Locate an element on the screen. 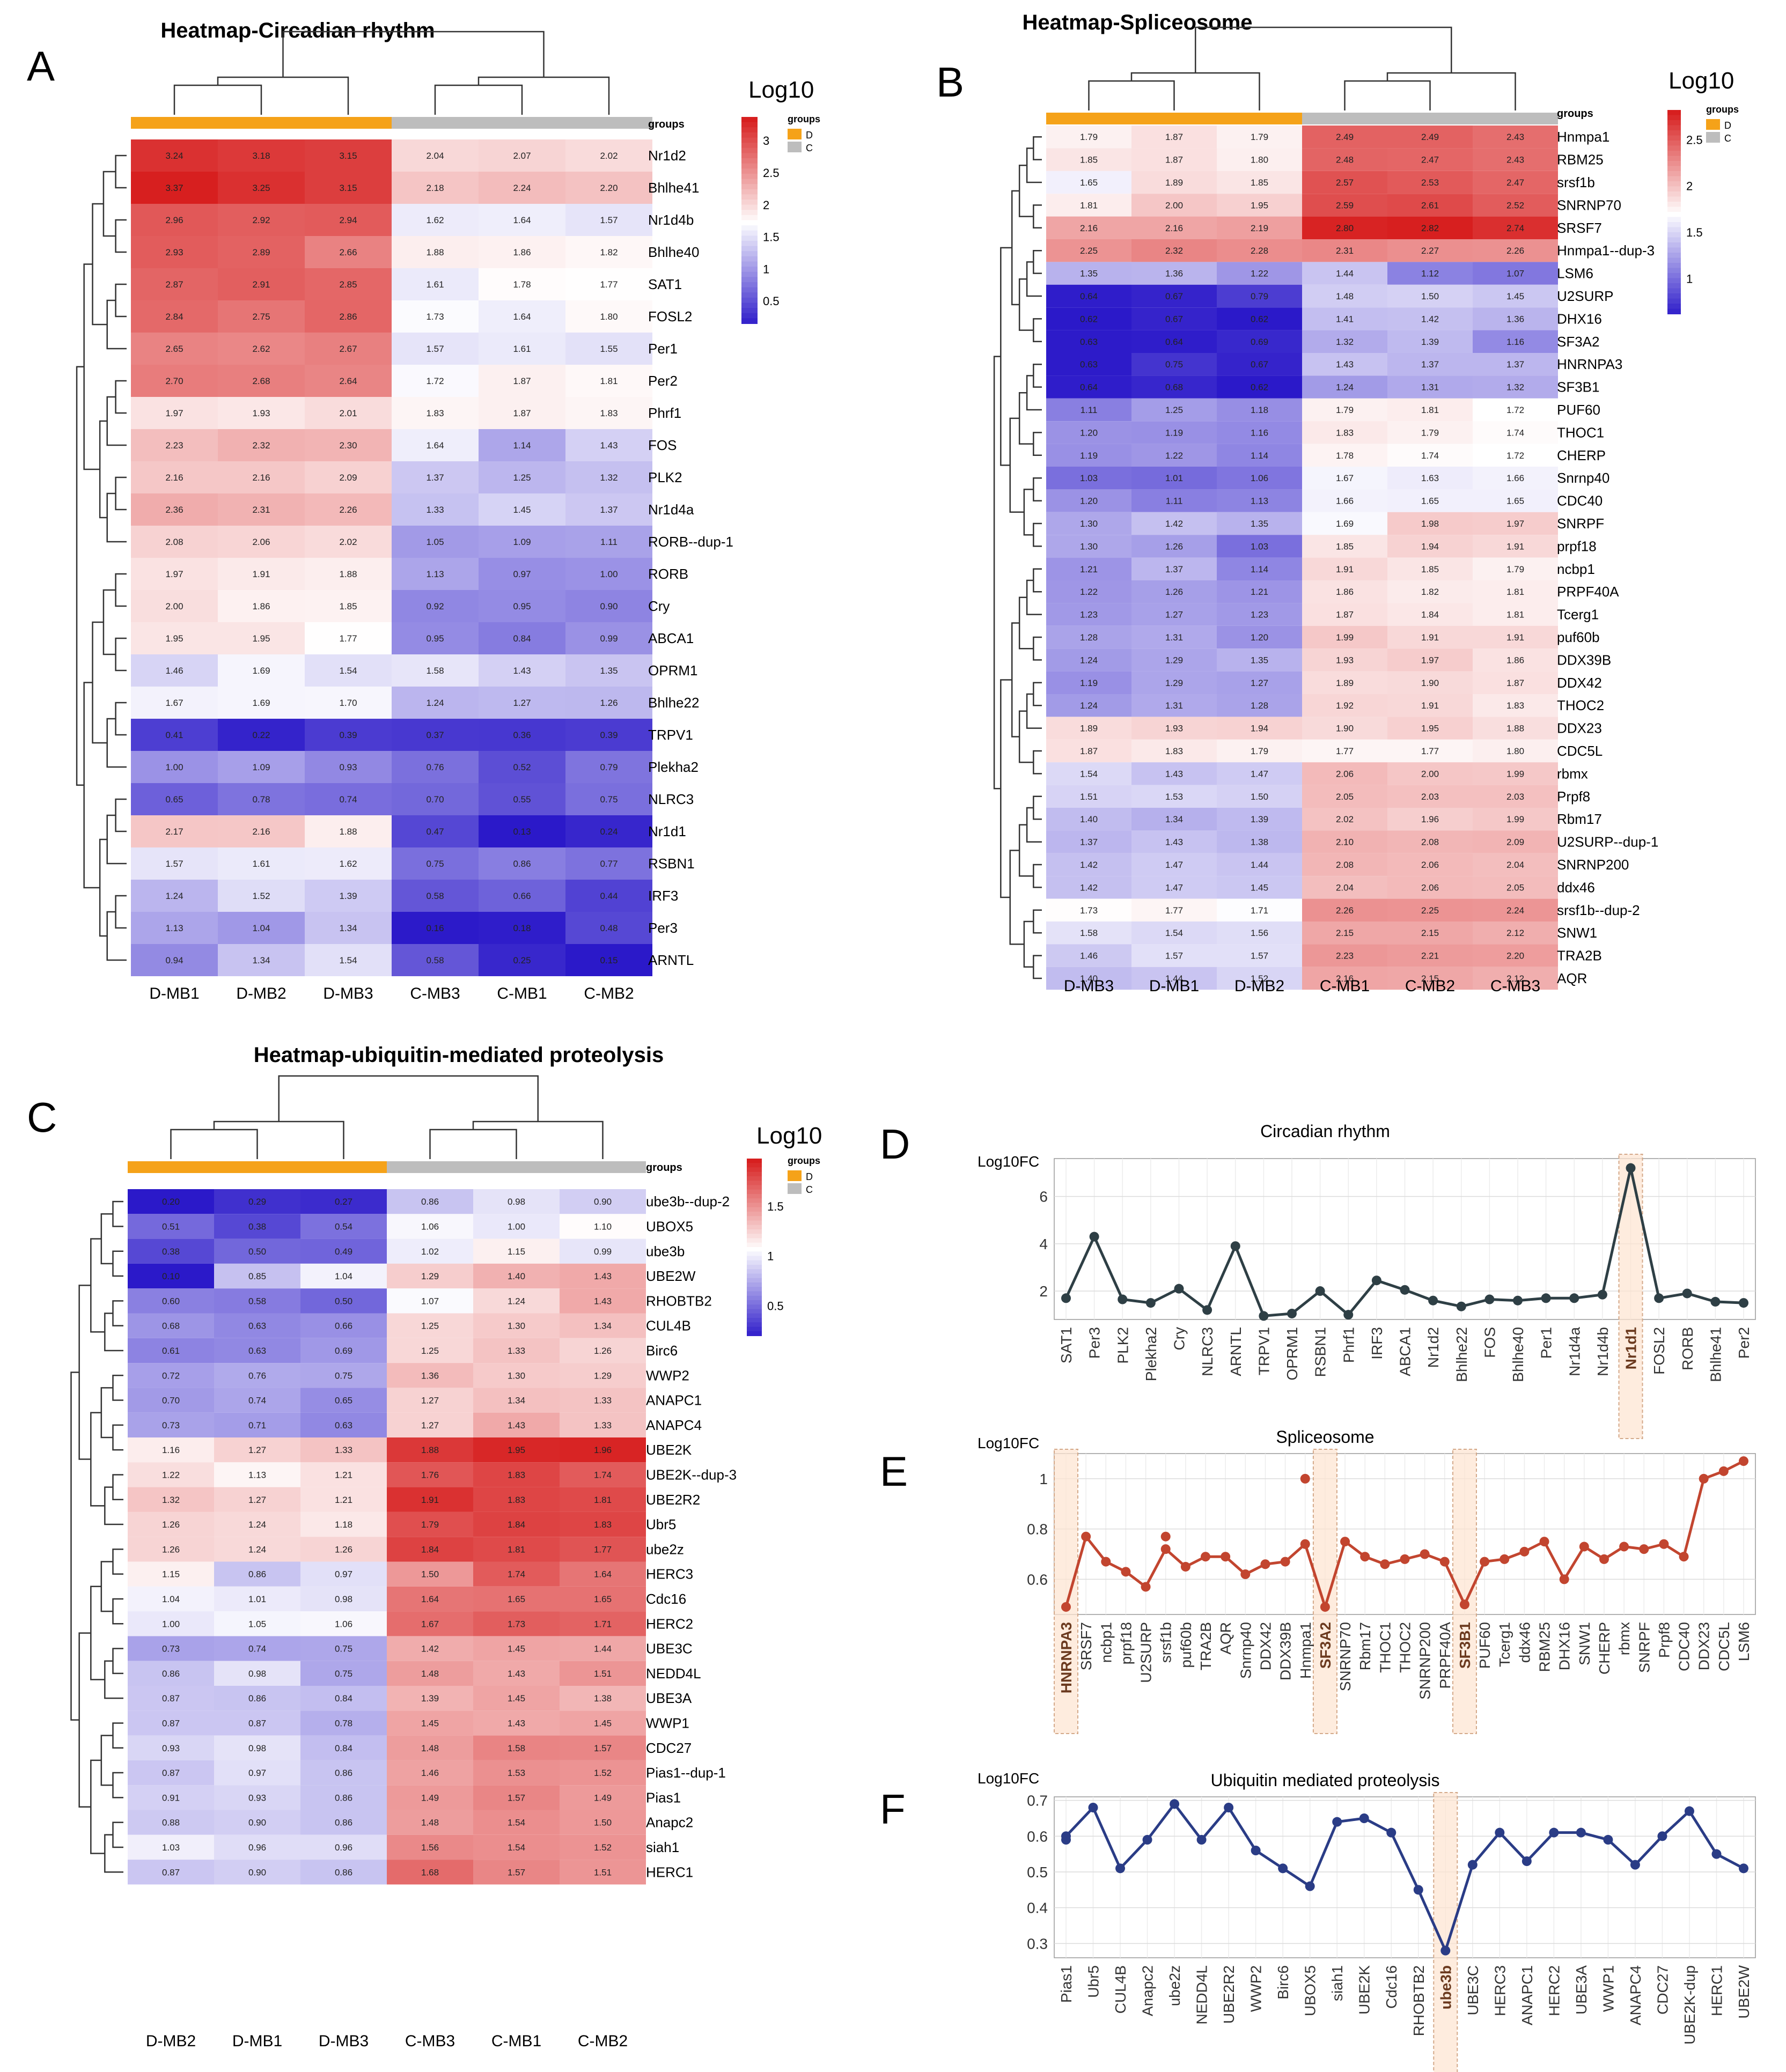  cell-value: 2.08 is located at coordinates (1345, 865).